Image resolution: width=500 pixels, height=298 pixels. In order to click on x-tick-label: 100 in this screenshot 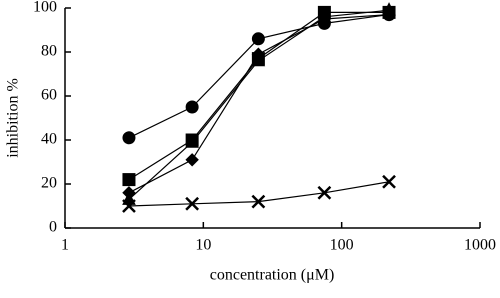, I will do `click(342, 245)`.